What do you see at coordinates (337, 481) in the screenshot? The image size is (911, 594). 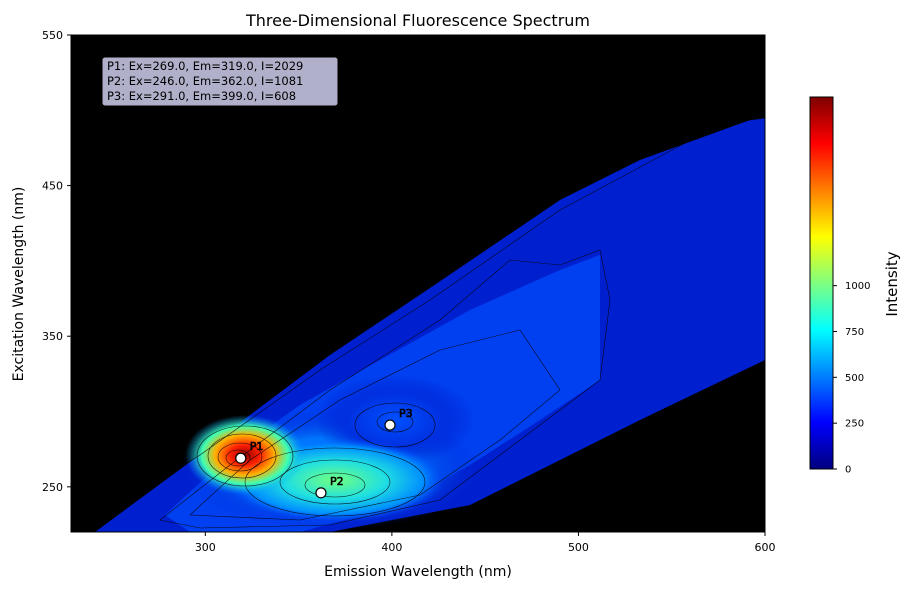 I see `peak-label-p2: P2` at bounding box center [337, 481].